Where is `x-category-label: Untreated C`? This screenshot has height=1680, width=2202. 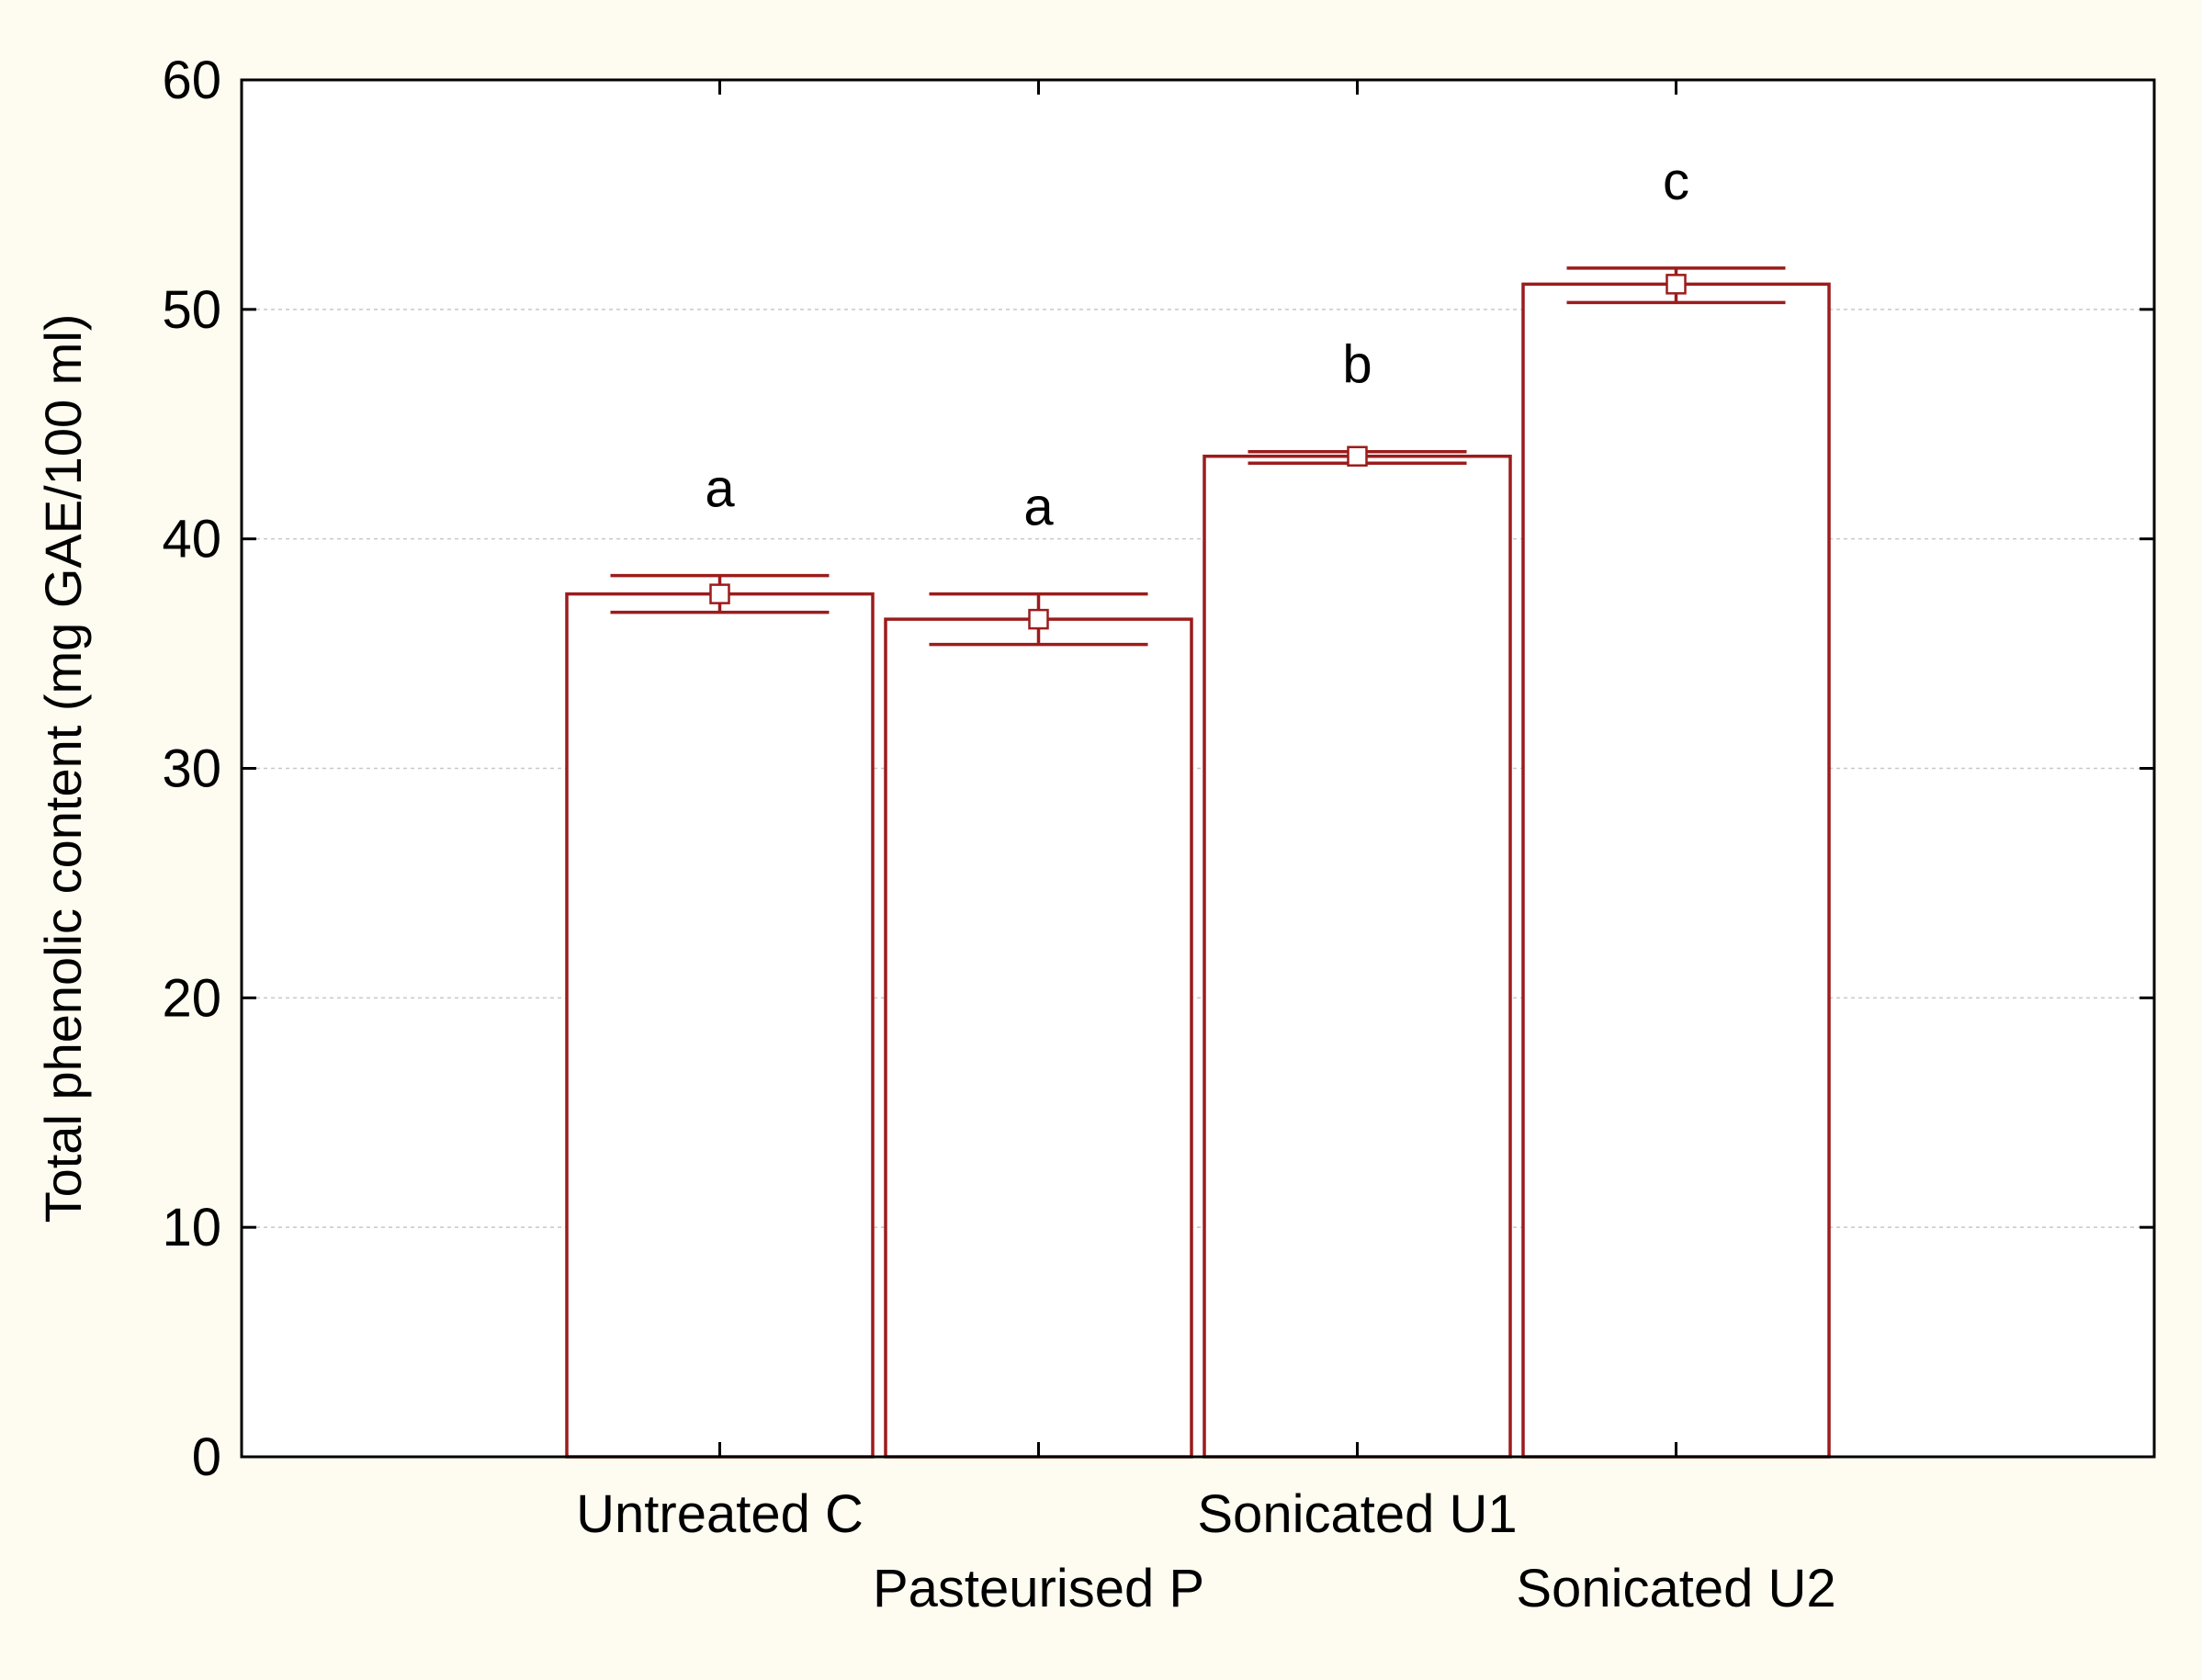
x-category-label: Untreated C is located at coordinates (720, 1514).